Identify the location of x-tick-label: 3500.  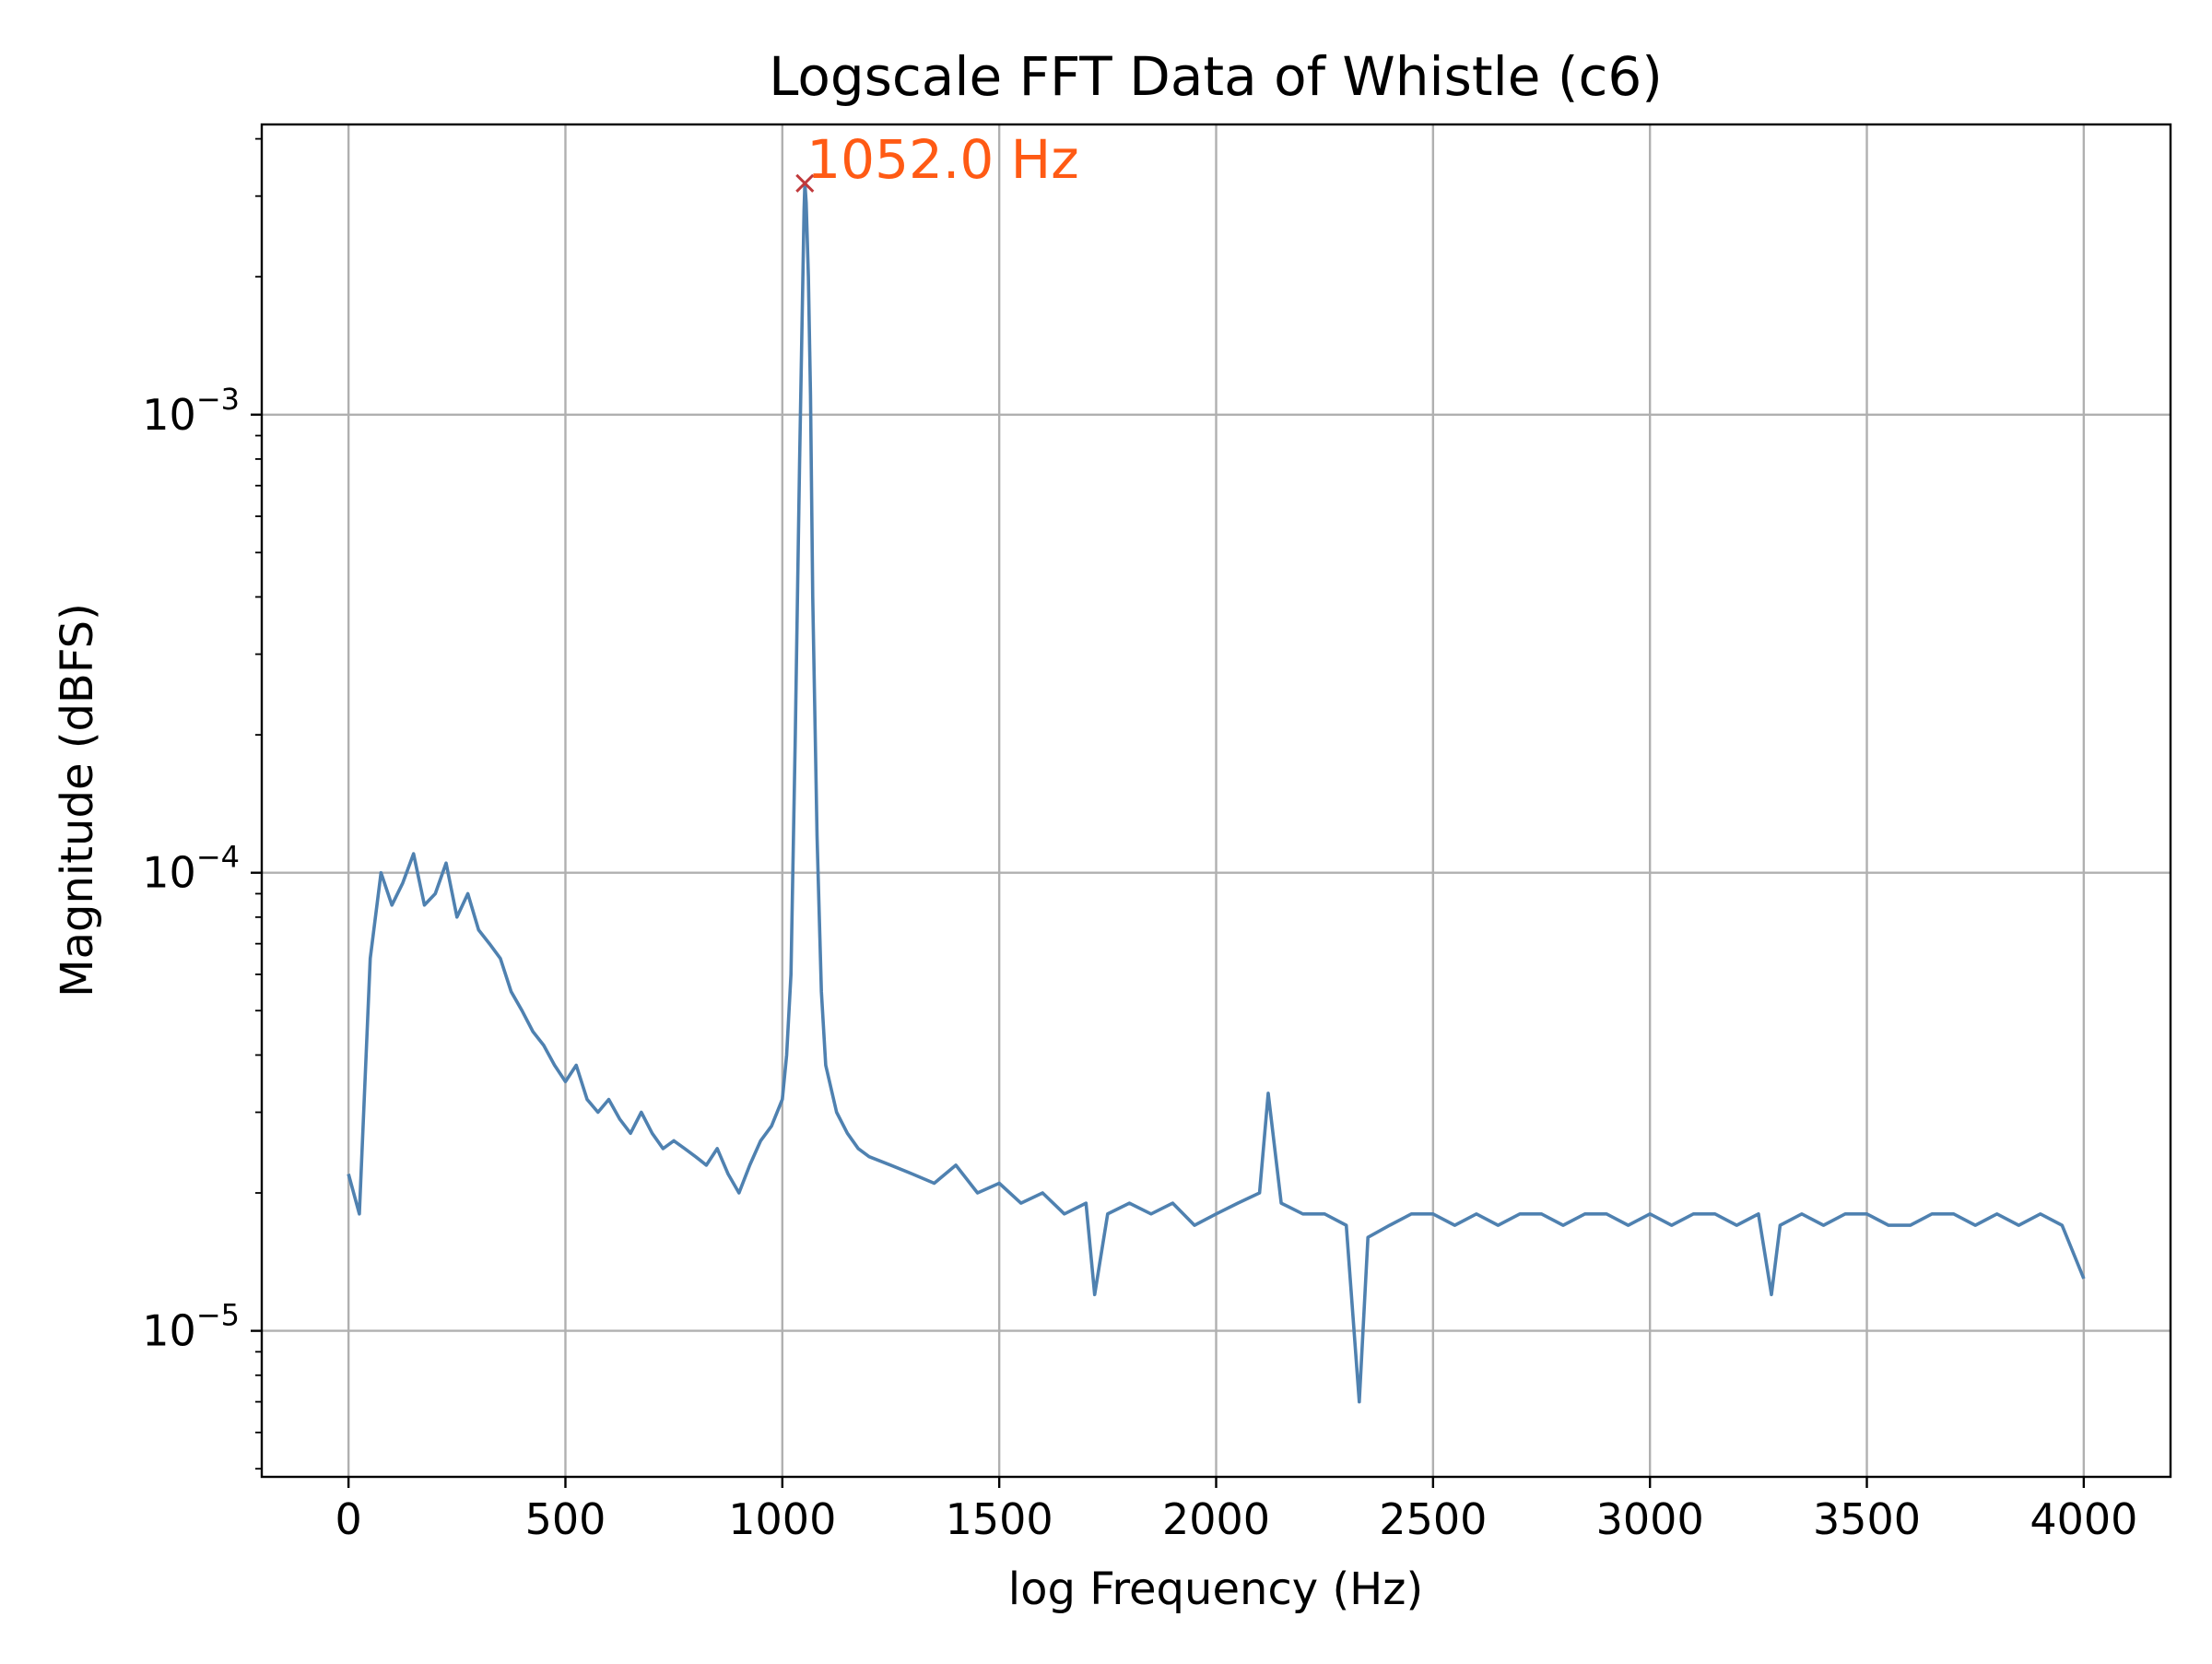
(1867, 1519).